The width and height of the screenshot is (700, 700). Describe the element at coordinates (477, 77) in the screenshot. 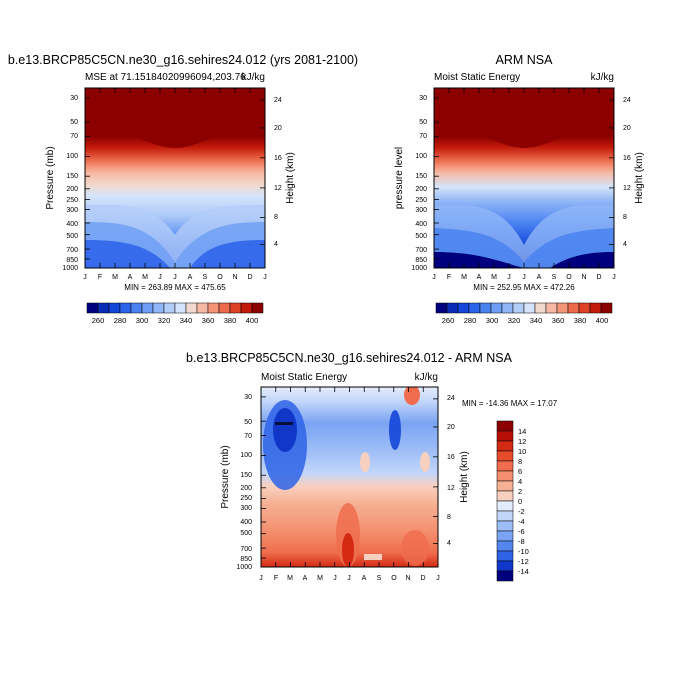

I see `panel-obs-subtitle: Moist Static Energy` at that location.